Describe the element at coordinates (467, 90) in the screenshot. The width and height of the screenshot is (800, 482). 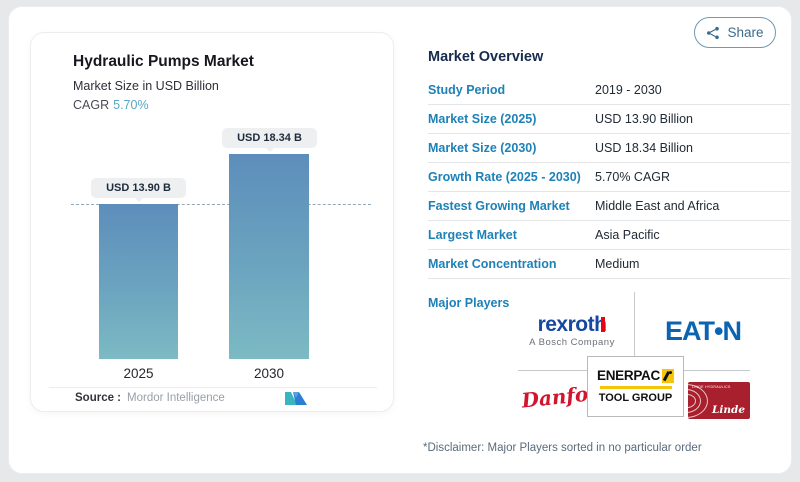
I see `row-label: Study Period` at that location.